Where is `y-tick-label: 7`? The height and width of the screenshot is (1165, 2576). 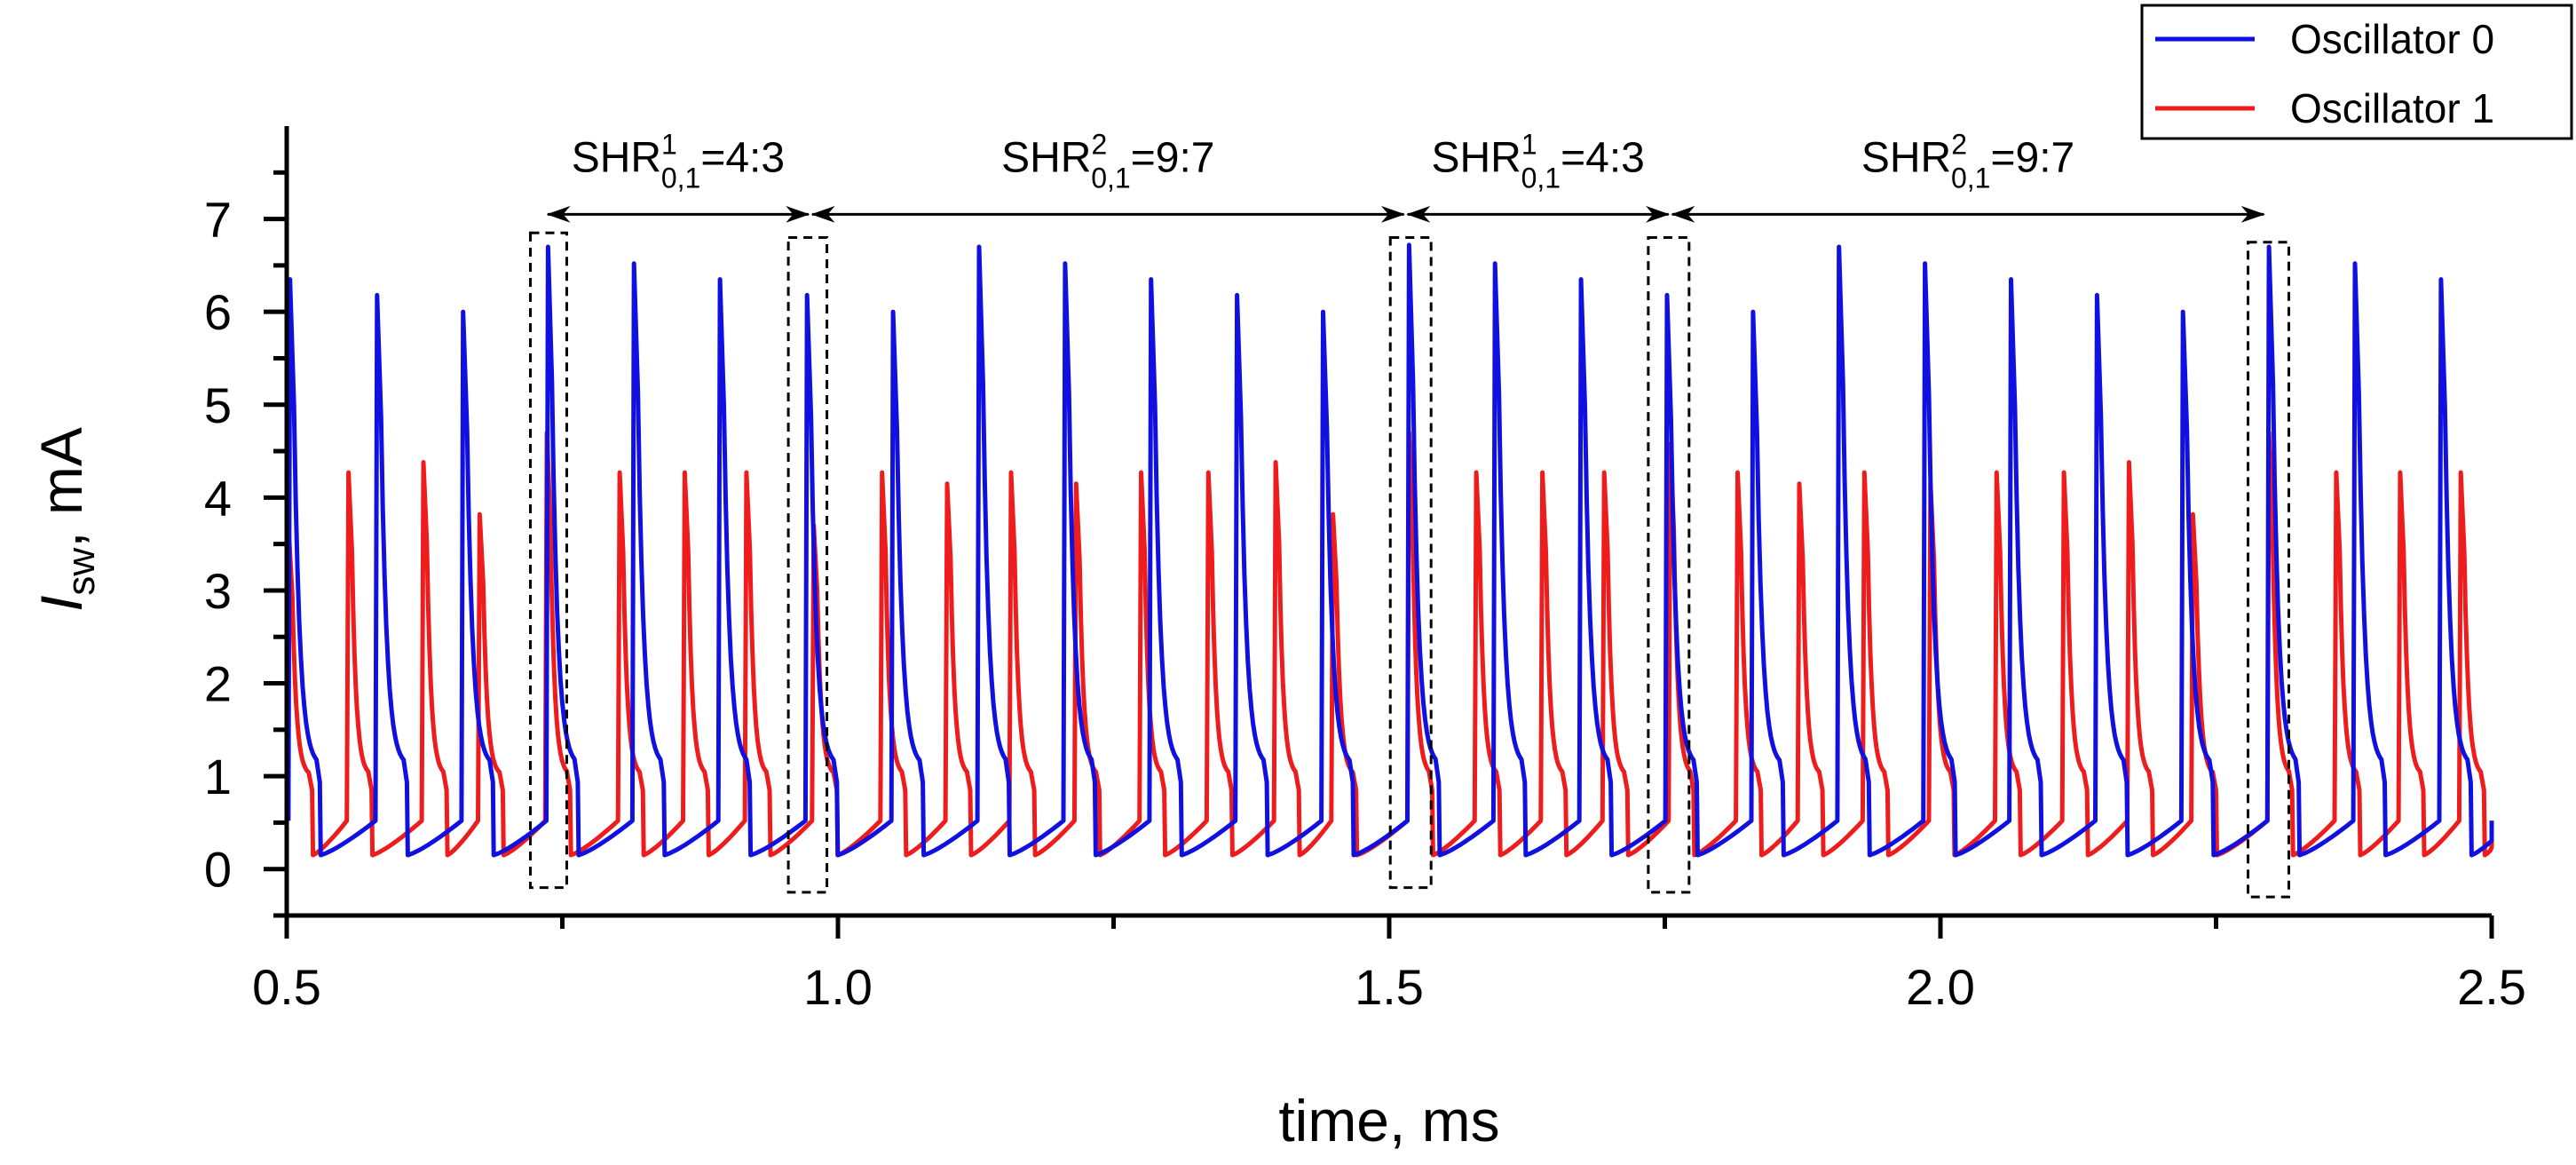 y-tick-label: 7 is located at coordinates (218, 220).